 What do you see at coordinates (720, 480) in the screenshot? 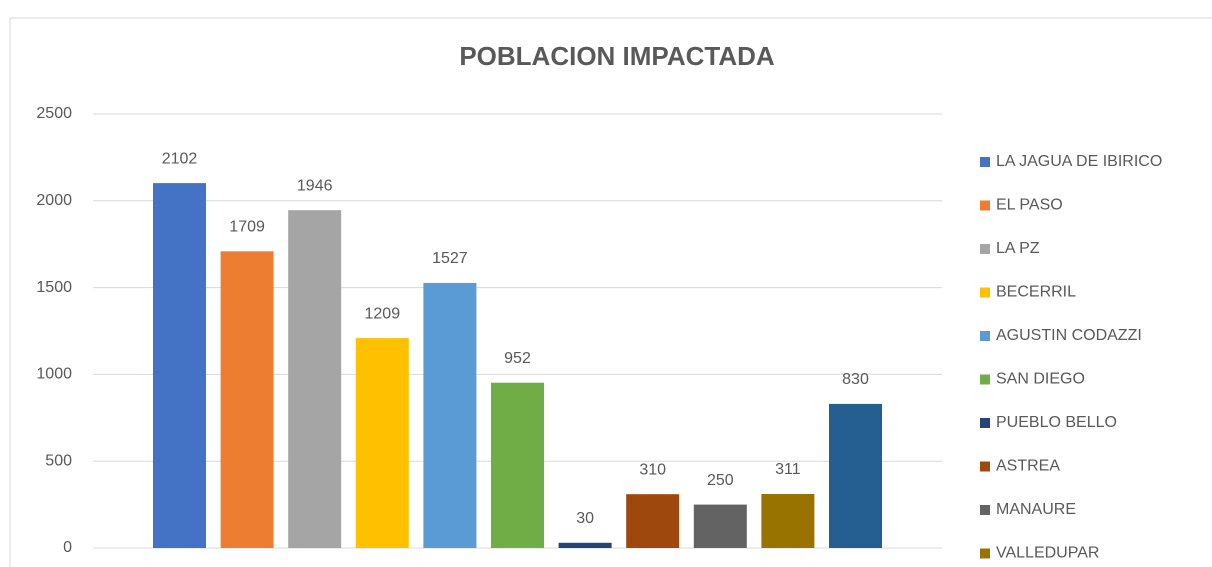
I see `data-label: 250` at bounding box center [720, 480].